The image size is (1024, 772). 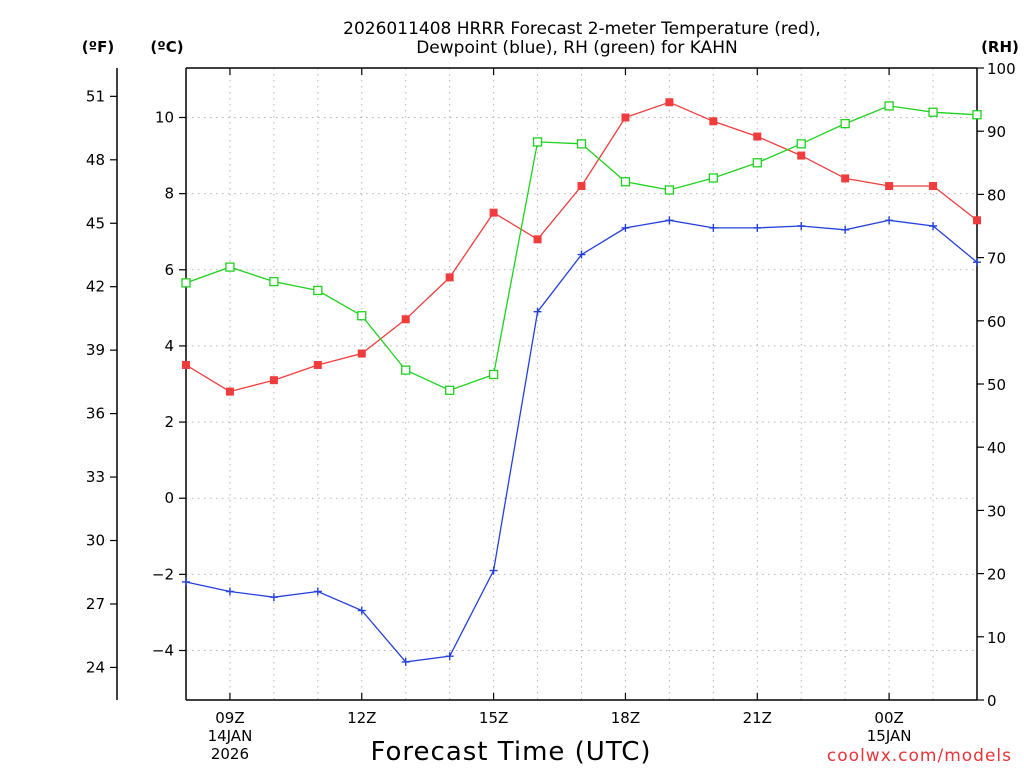 I want to click on fahrenheit-tick-label: 39, so click(x=95, y=350).